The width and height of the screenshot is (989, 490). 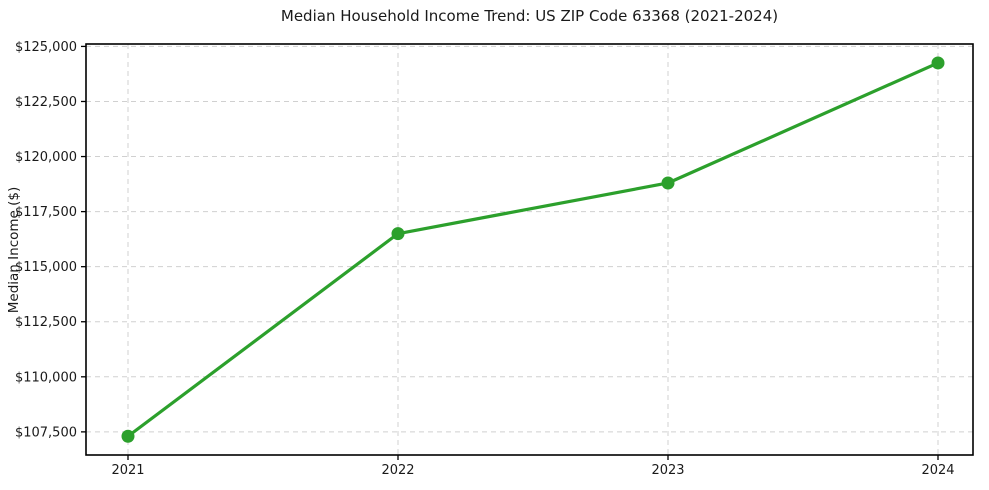 What do you see at coordinates (938, 63) in the screenshot?
I see `data-point-2024` at bounding box center [938, 63].